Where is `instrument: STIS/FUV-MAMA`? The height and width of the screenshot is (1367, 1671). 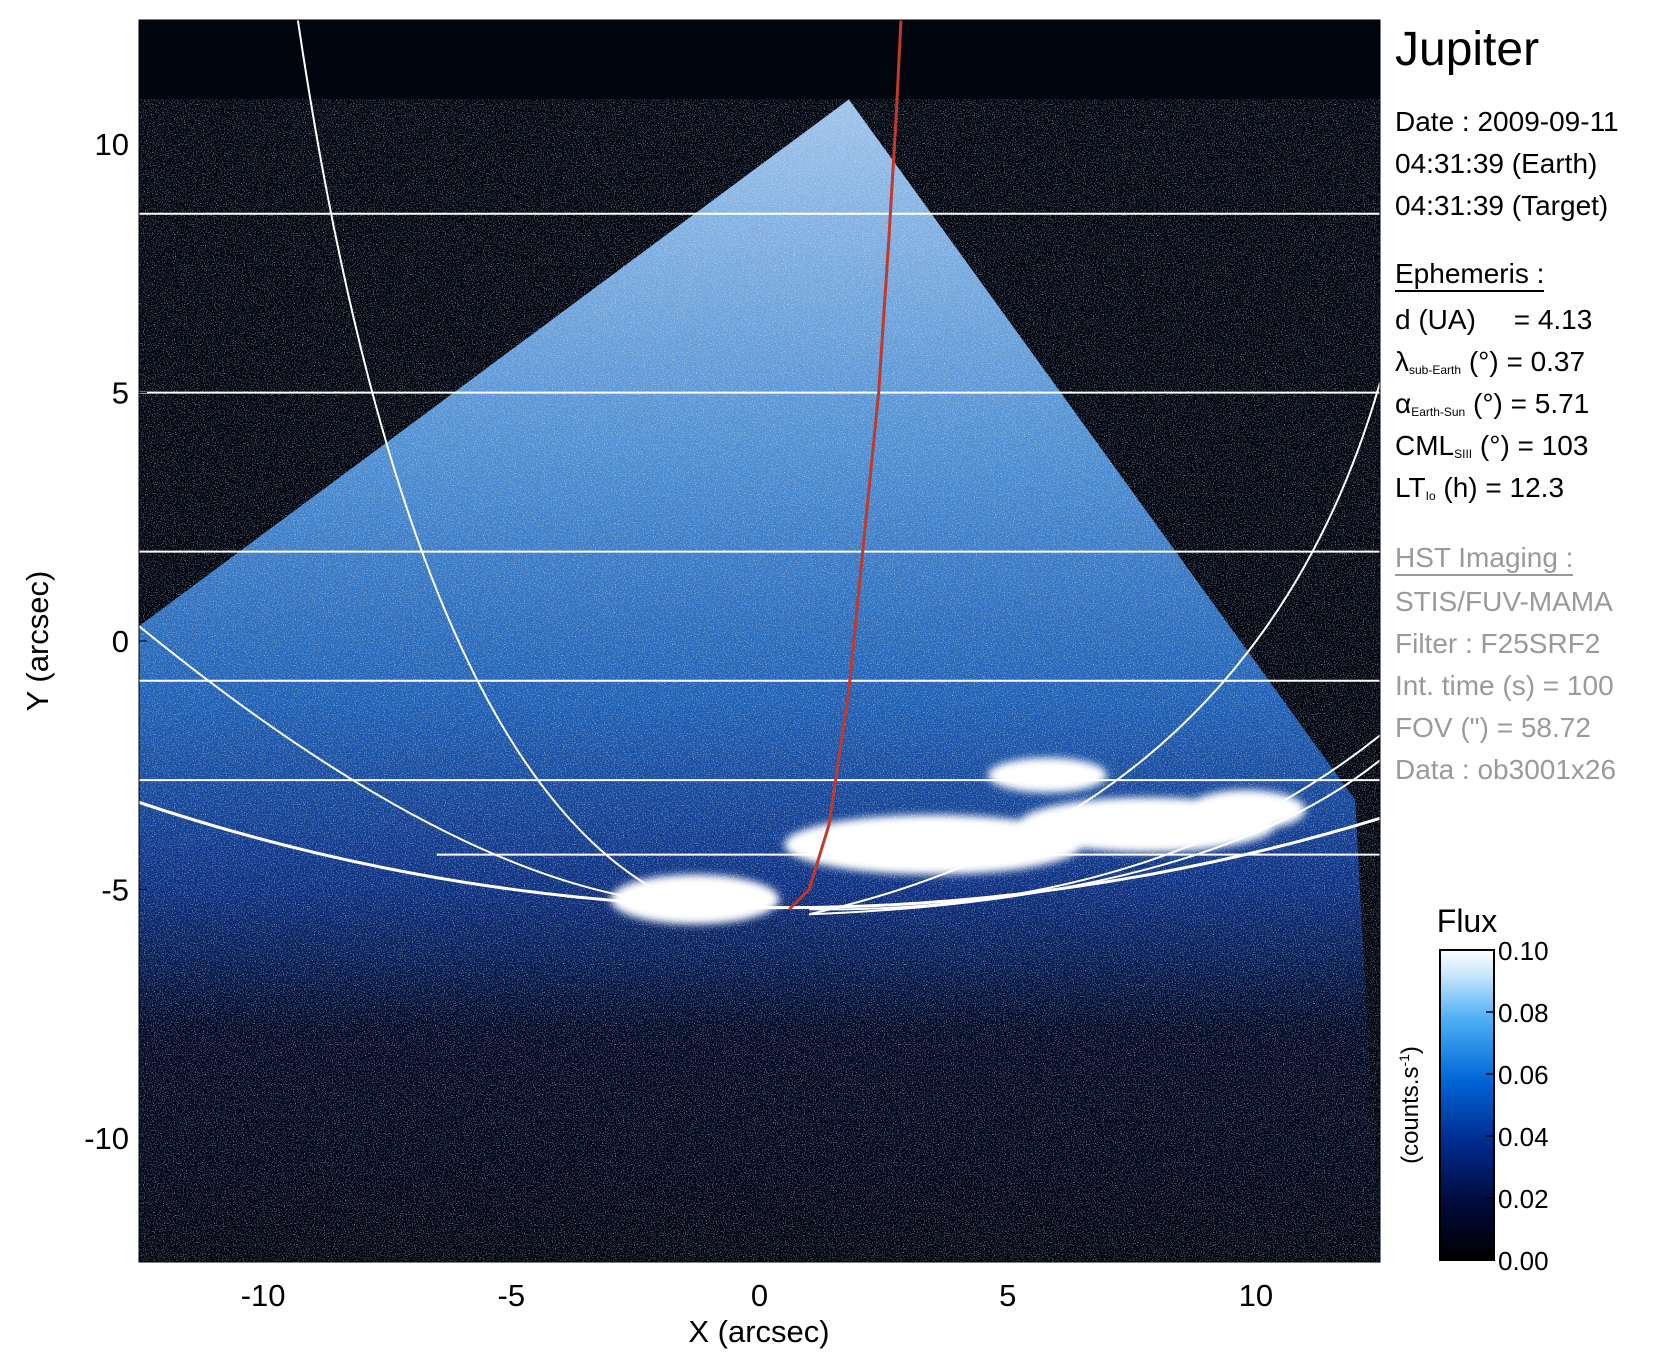 instrument: STIS/FUV-MAMA is located at coordinates (1504, 601).